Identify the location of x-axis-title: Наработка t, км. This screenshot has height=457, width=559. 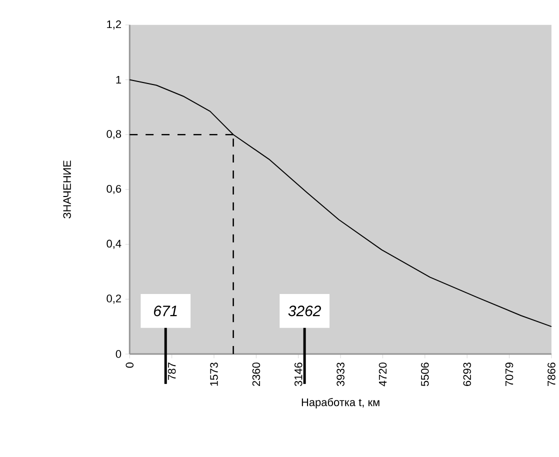
(341, 403).